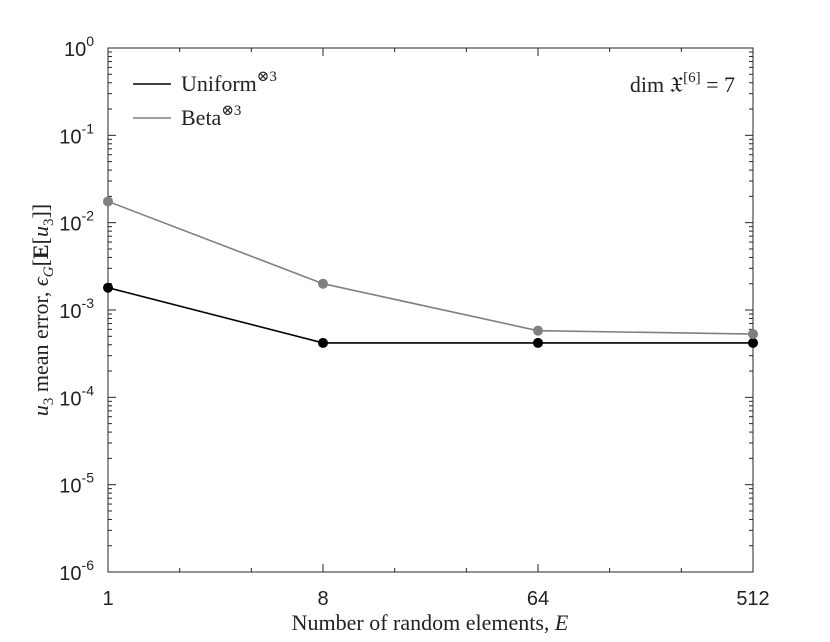 This screenshot has width=830, height=642. I want to click on legend-label-uniform-base: Uniform, so click(219, 83).